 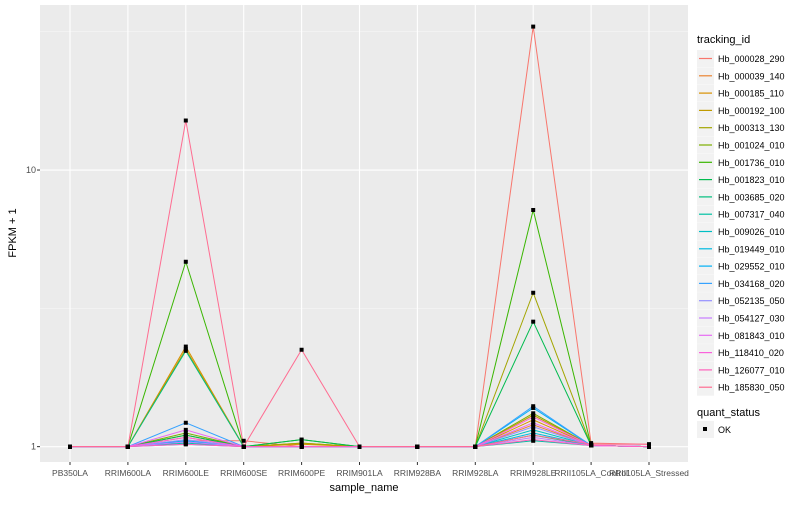 What do you see at coordinates (751, 232) in the screenshot?
I see `legend-label: Hb_009026_010` at bounding box center [751, 232].